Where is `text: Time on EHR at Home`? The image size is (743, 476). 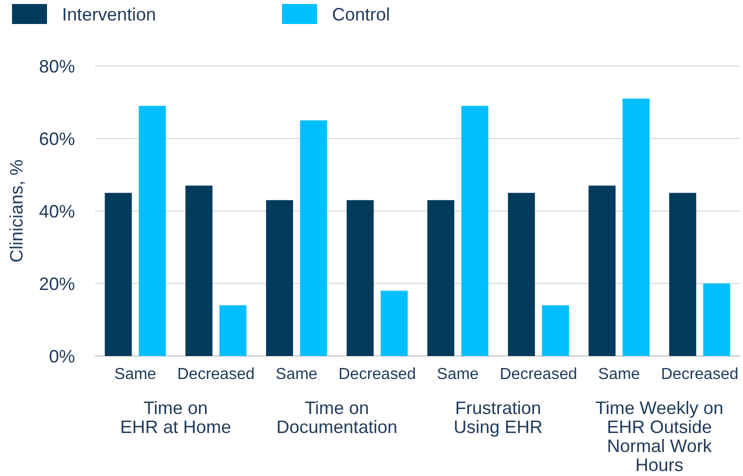 text: Time on EHR at Home is located at coordinates (176, 417).